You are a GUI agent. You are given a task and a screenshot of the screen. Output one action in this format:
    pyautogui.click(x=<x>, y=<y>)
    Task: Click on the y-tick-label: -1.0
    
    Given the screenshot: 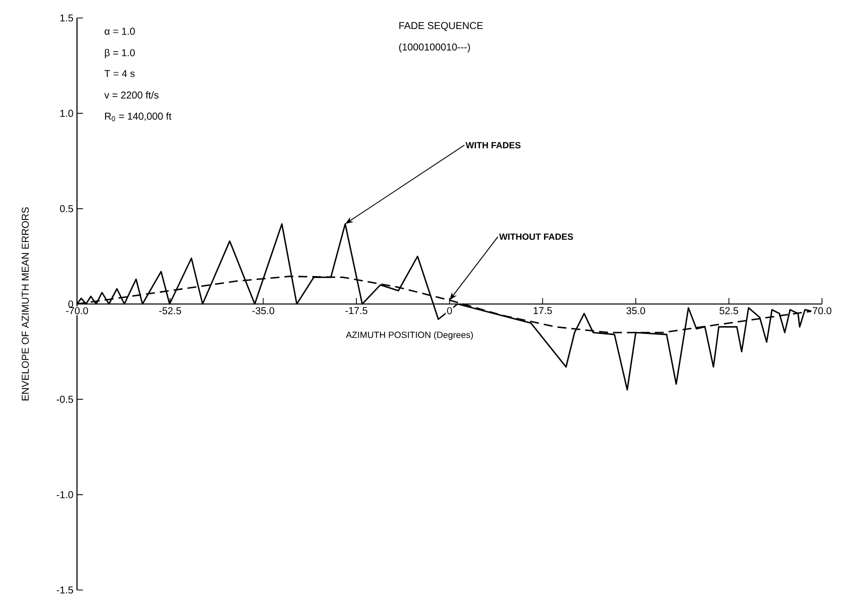 What is the action you would take?
    pyautogui.click(x=65, y=494)
    